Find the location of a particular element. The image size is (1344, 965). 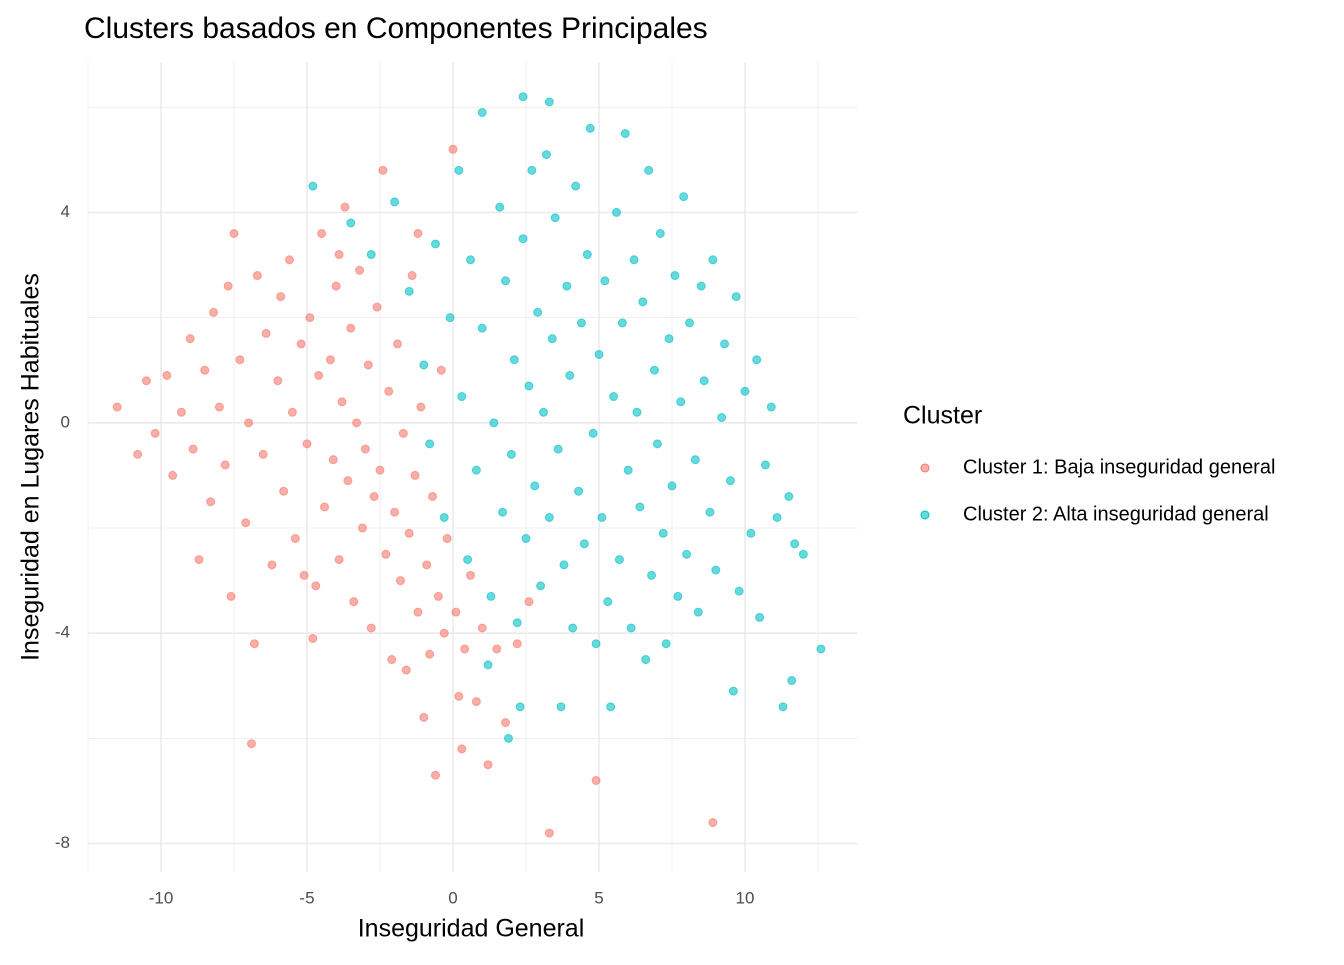

y-tick-label: -8 is located at coordinates (62, 842).